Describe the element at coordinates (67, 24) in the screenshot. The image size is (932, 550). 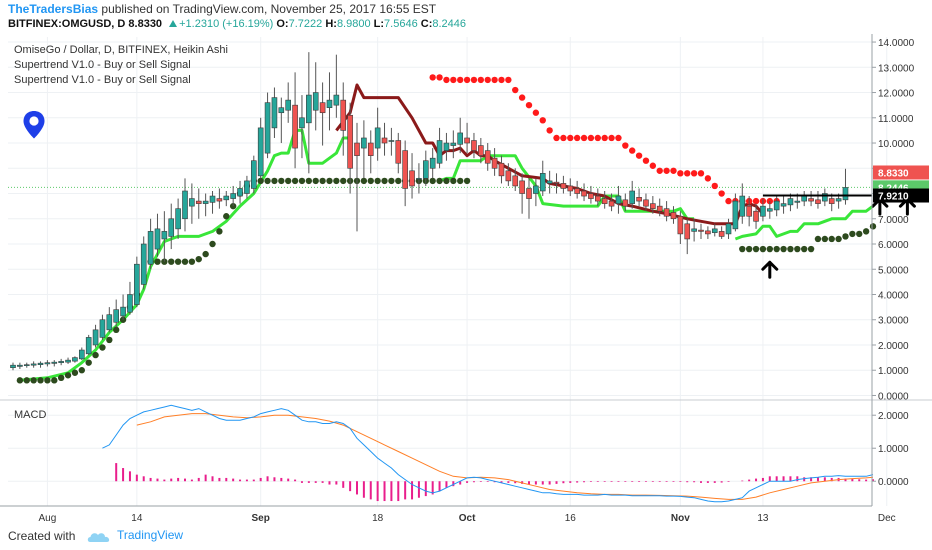
I see `symbol-label: BITFINEX:OMGUSD, D` at that location.